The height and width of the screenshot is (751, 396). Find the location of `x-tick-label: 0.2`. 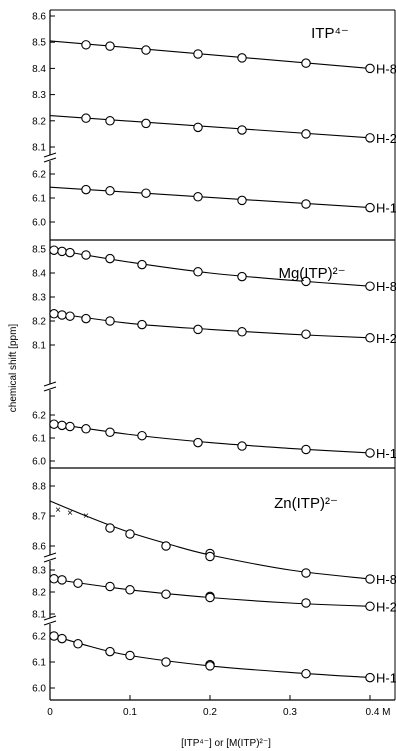

x-tick-label: 0.2 is located at coordinates (210, 712).